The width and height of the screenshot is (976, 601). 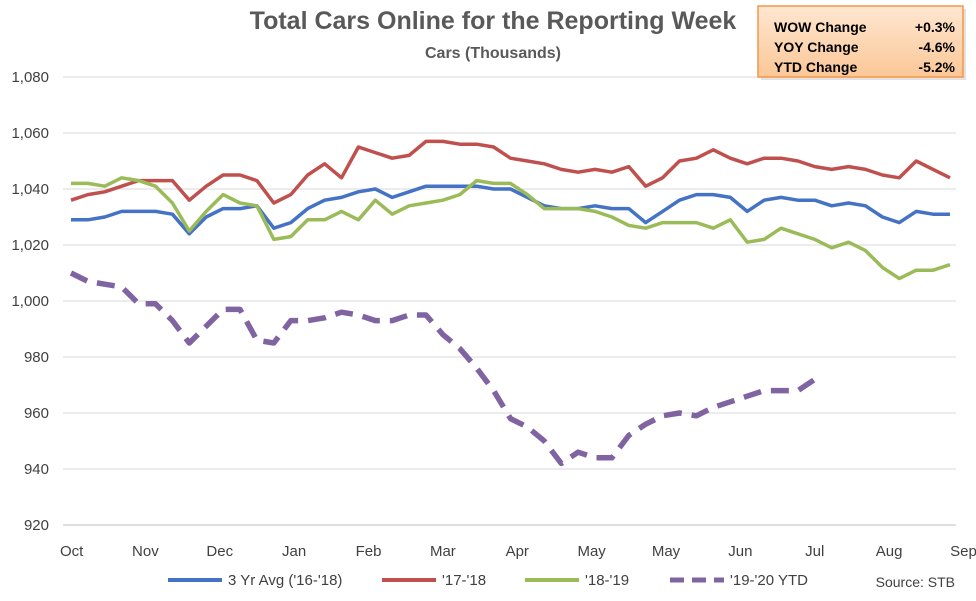 I want to click on wow-change-value: +0.3%, so click(x=935, y=27).